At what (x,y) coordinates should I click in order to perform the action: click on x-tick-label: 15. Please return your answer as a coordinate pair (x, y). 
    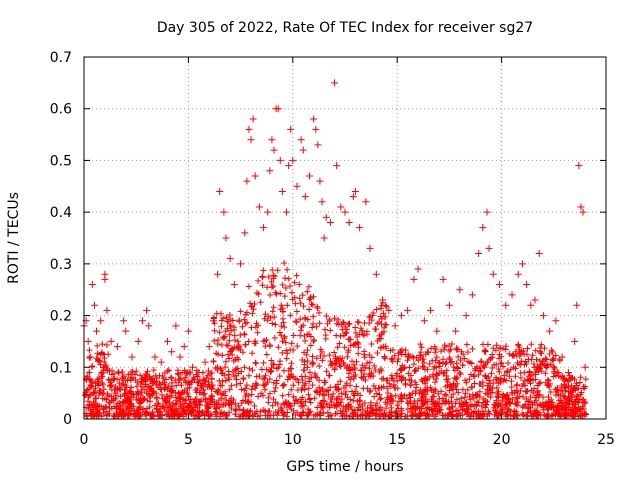
    Looking at the image, I should click on (397, 440).